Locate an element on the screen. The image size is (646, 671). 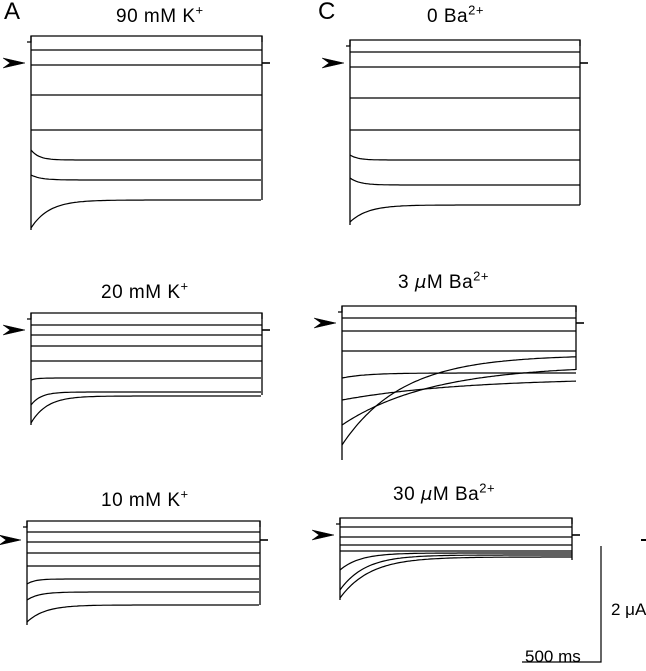
scale-bar is located at coordinates (562, 604).